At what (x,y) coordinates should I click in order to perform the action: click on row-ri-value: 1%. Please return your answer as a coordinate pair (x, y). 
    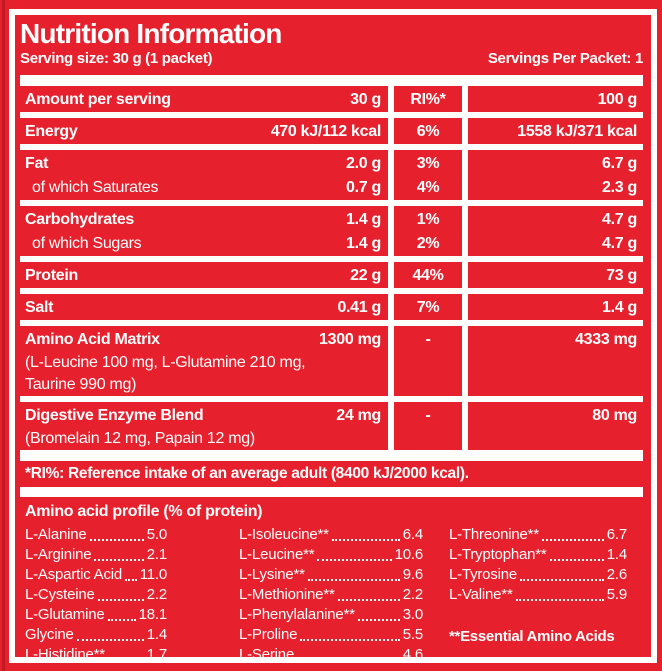
    Looking at the image, I should click on (428, 219).